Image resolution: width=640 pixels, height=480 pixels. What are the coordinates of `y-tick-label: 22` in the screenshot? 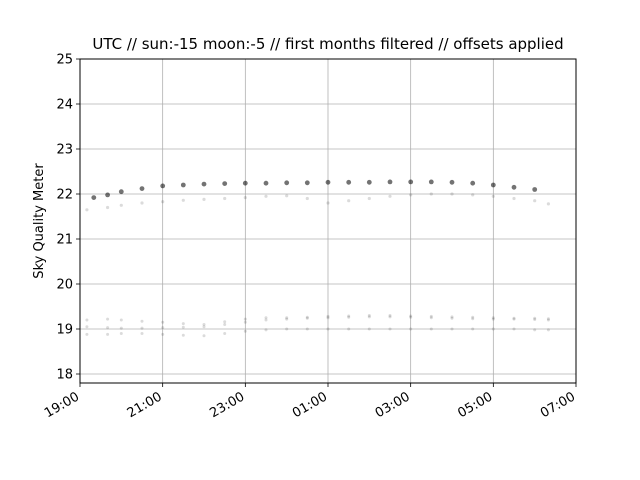 It's located at (64, 195).